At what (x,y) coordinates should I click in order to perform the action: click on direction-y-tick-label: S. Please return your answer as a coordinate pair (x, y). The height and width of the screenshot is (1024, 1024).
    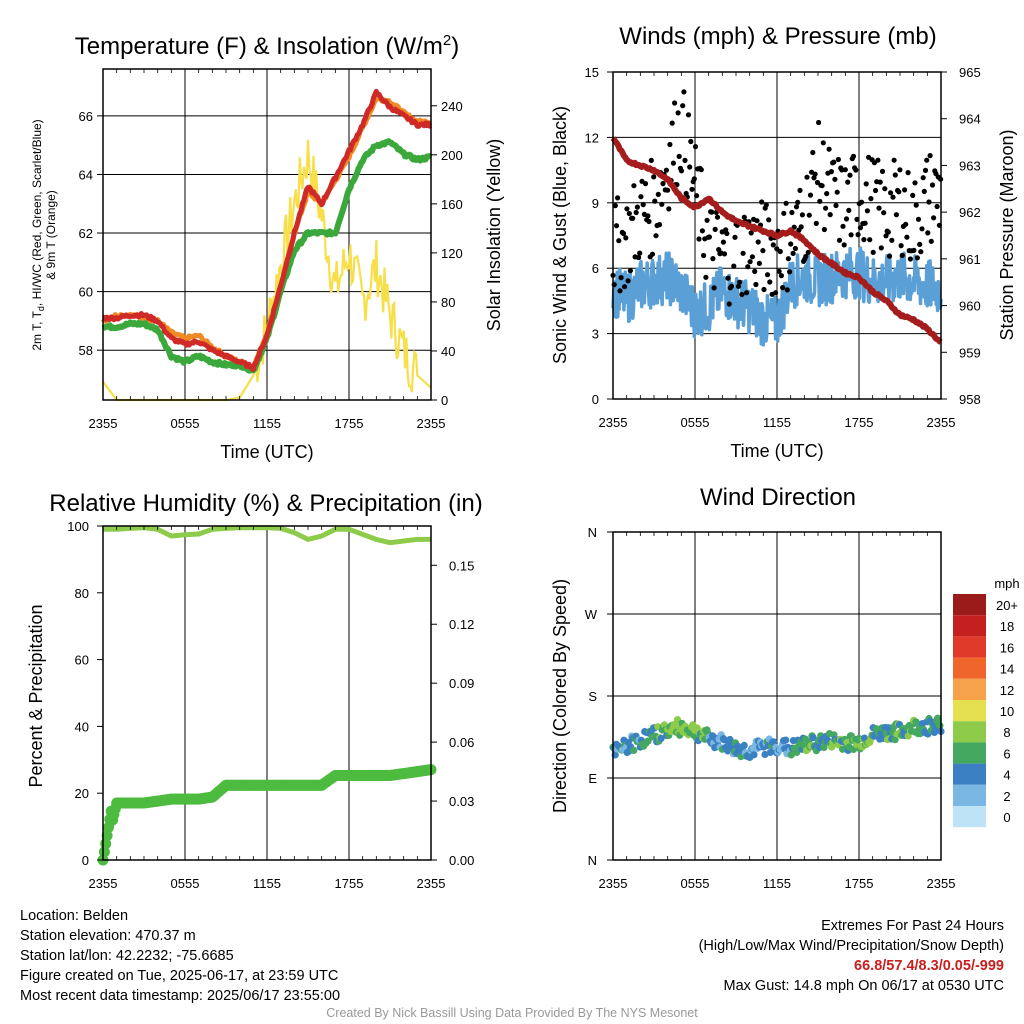
    Looking at the image, I should click on (592, 696).